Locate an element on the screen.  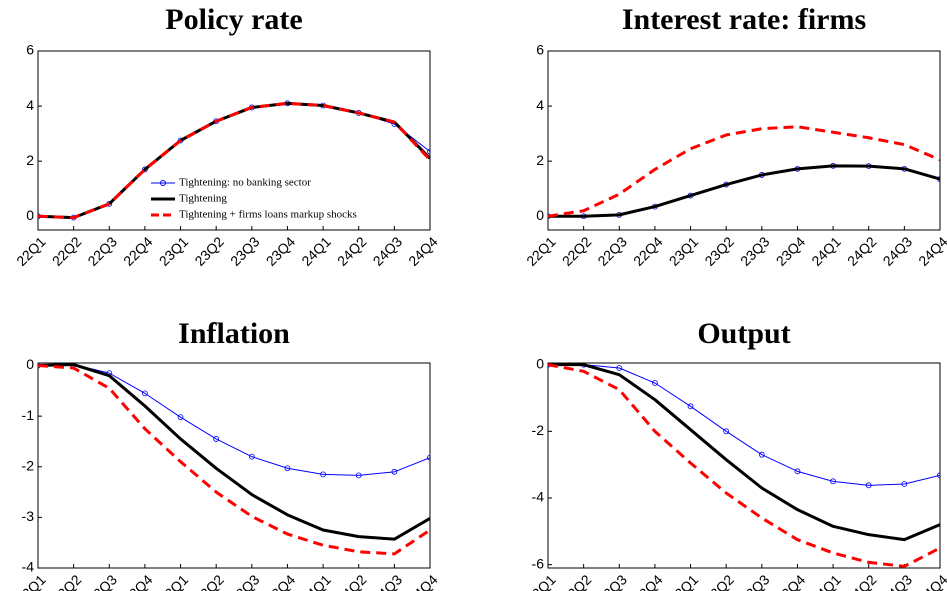
chart-title: Policy rate is located at coordinates (233, 19).